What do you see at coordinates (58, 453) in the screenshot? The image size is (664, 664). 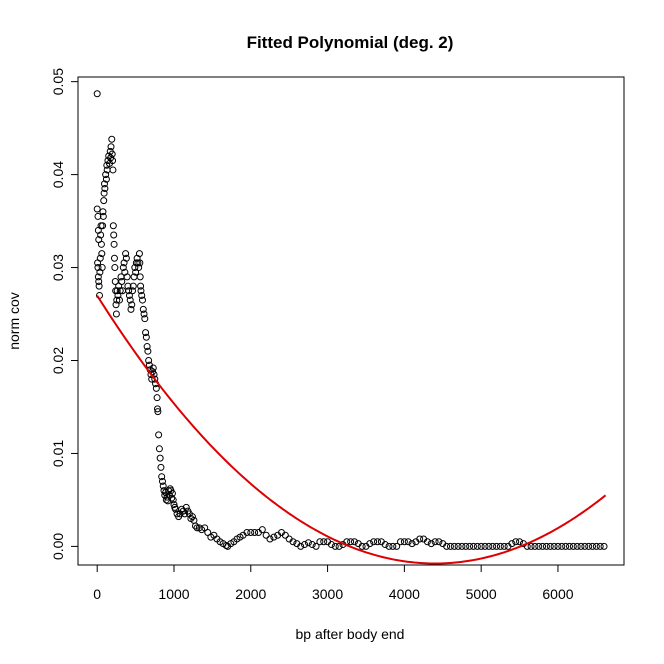 I see `y-tick-label: 0.01` at bounding box center [58, 453].